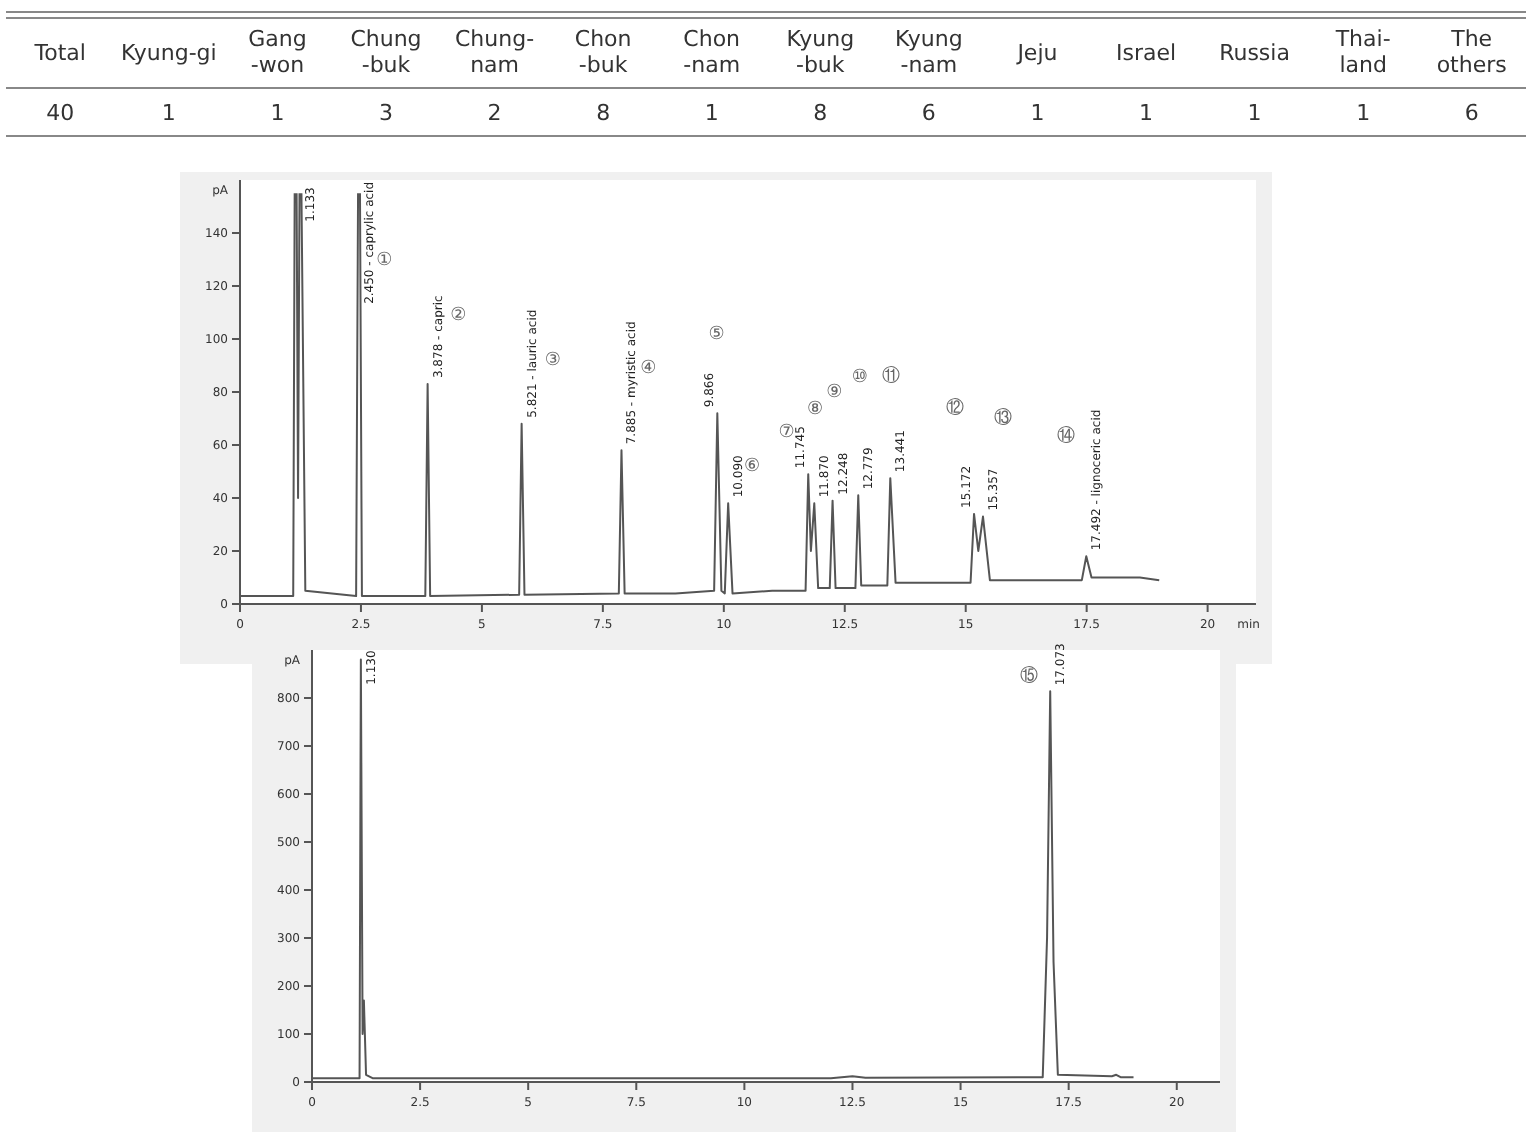 This screenshot has width=1532, height=1132. What do you see at coordinates (716, 334) in the screenshot?
I see `annotation: ⑤` at bounding box center [716, 334].